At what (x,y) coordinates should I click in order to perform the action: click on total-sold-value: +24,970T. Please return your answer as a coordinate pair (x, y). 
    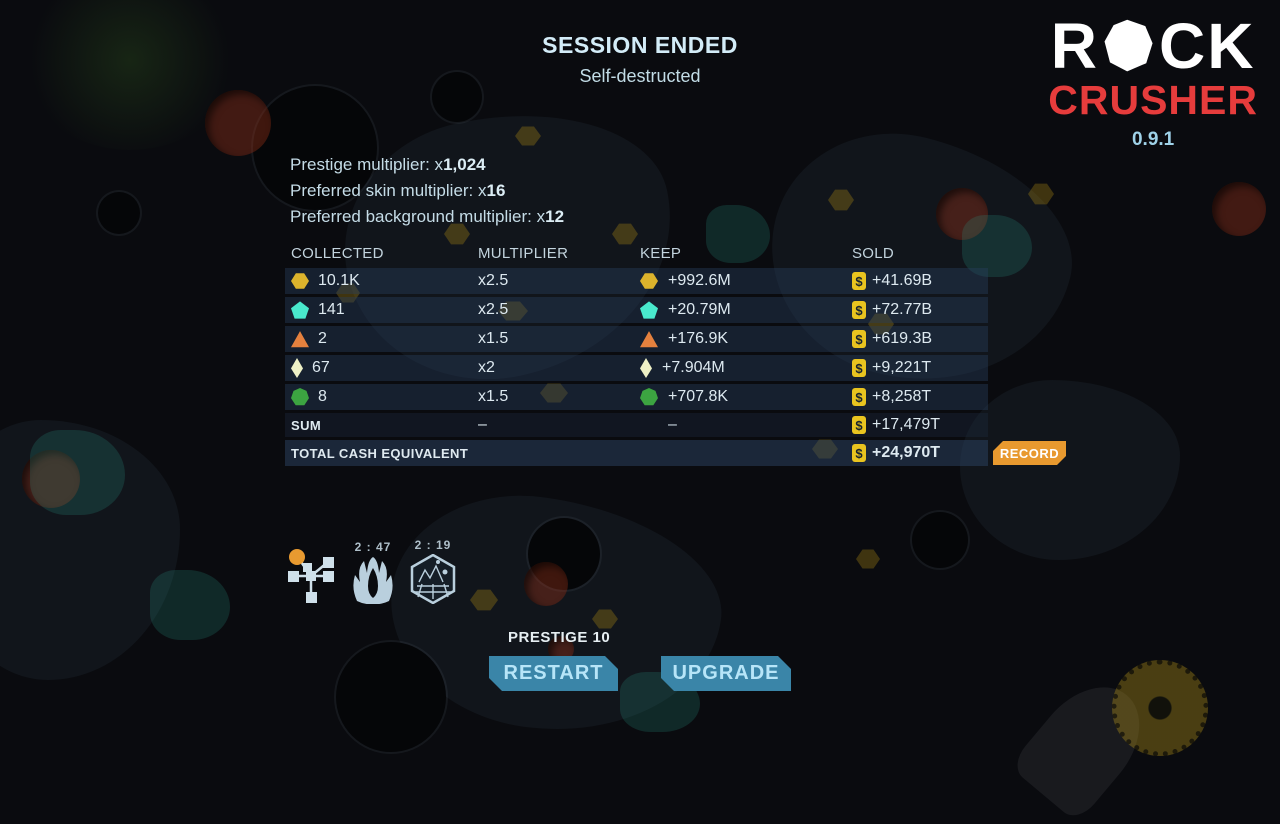
    Looking at the image, I should click on (906, 452).